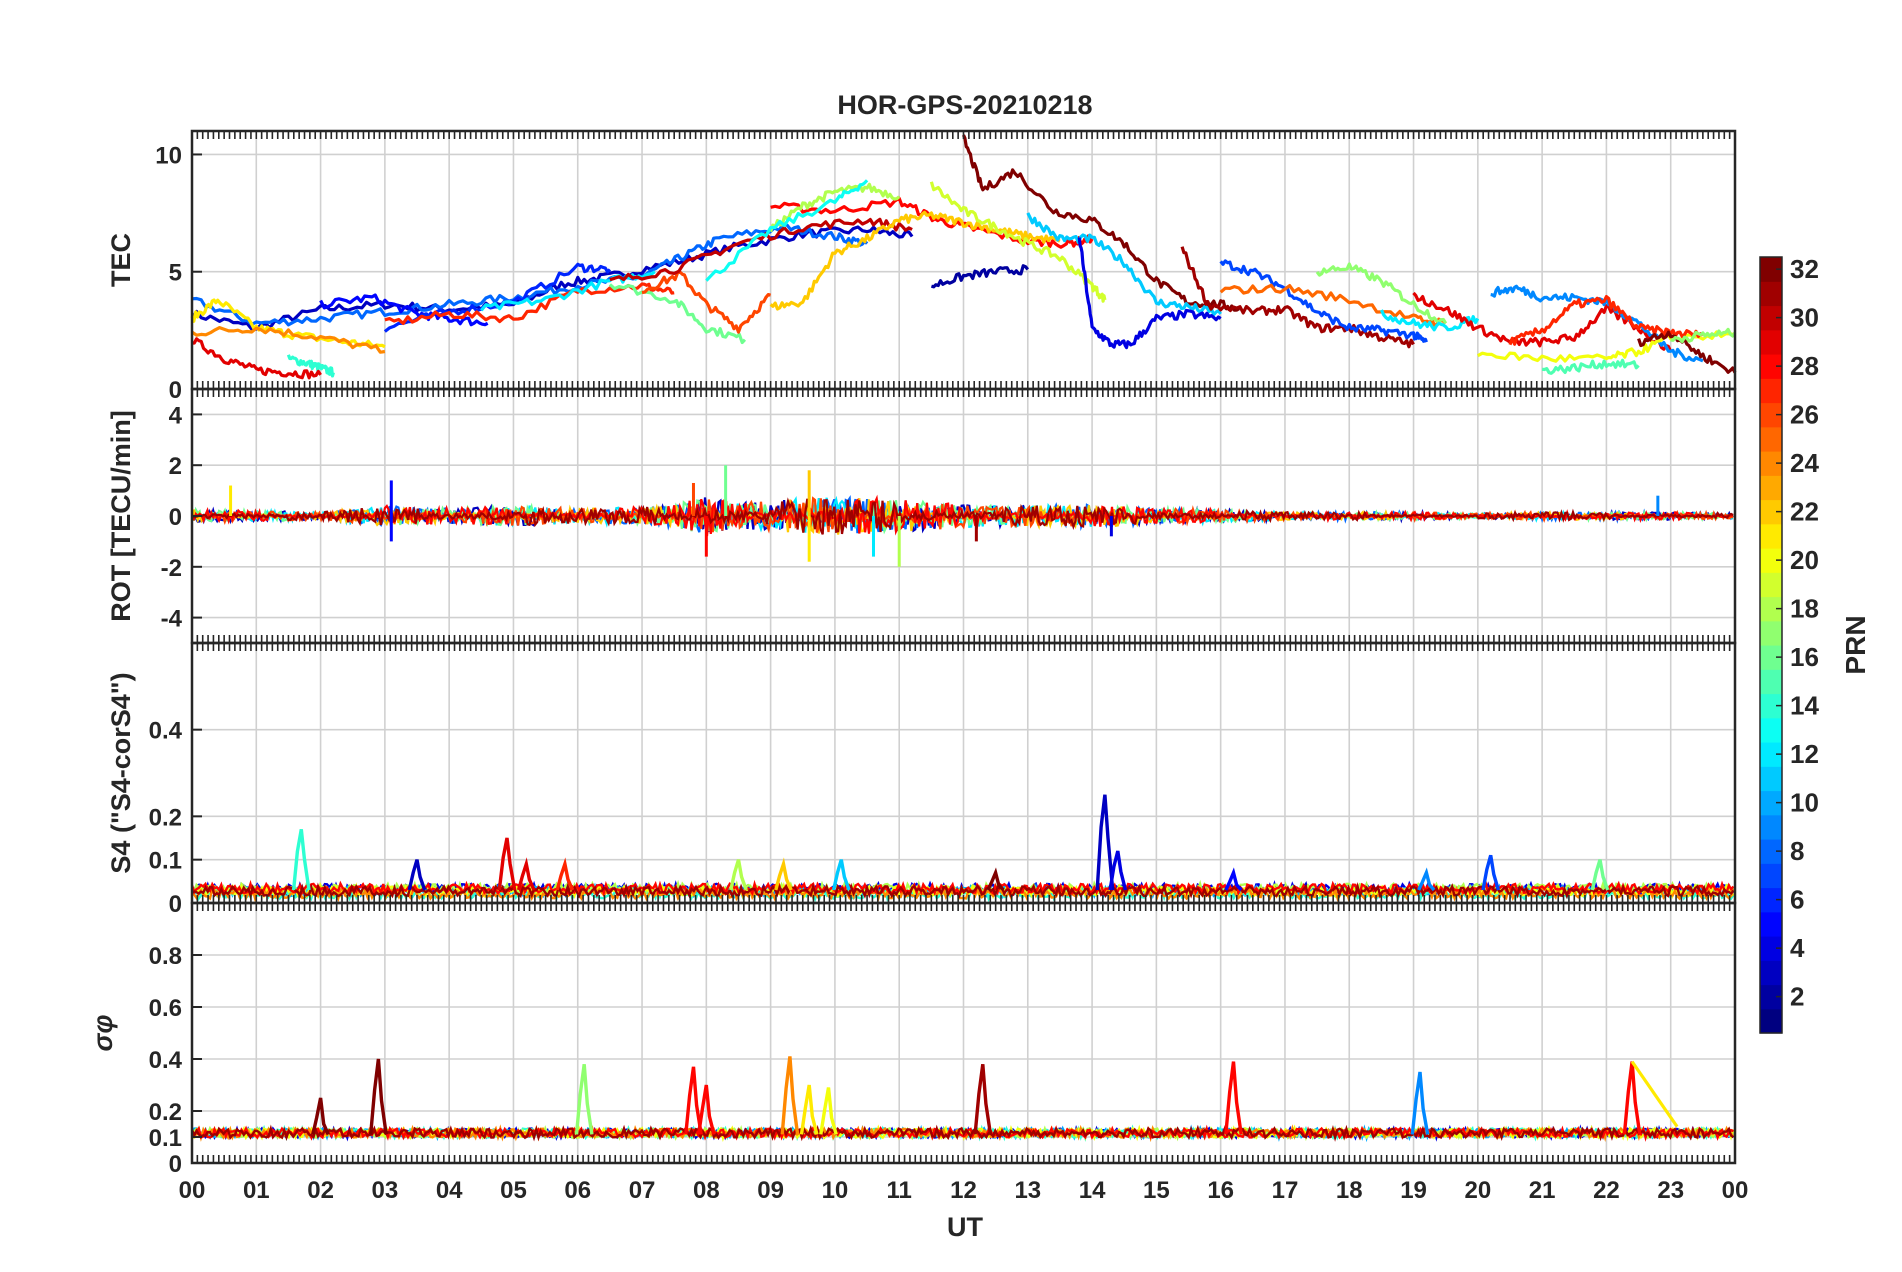 This screenshot has width=1902, height=1272. I want to click on x-axis-label: UT, so click(965, 1227).